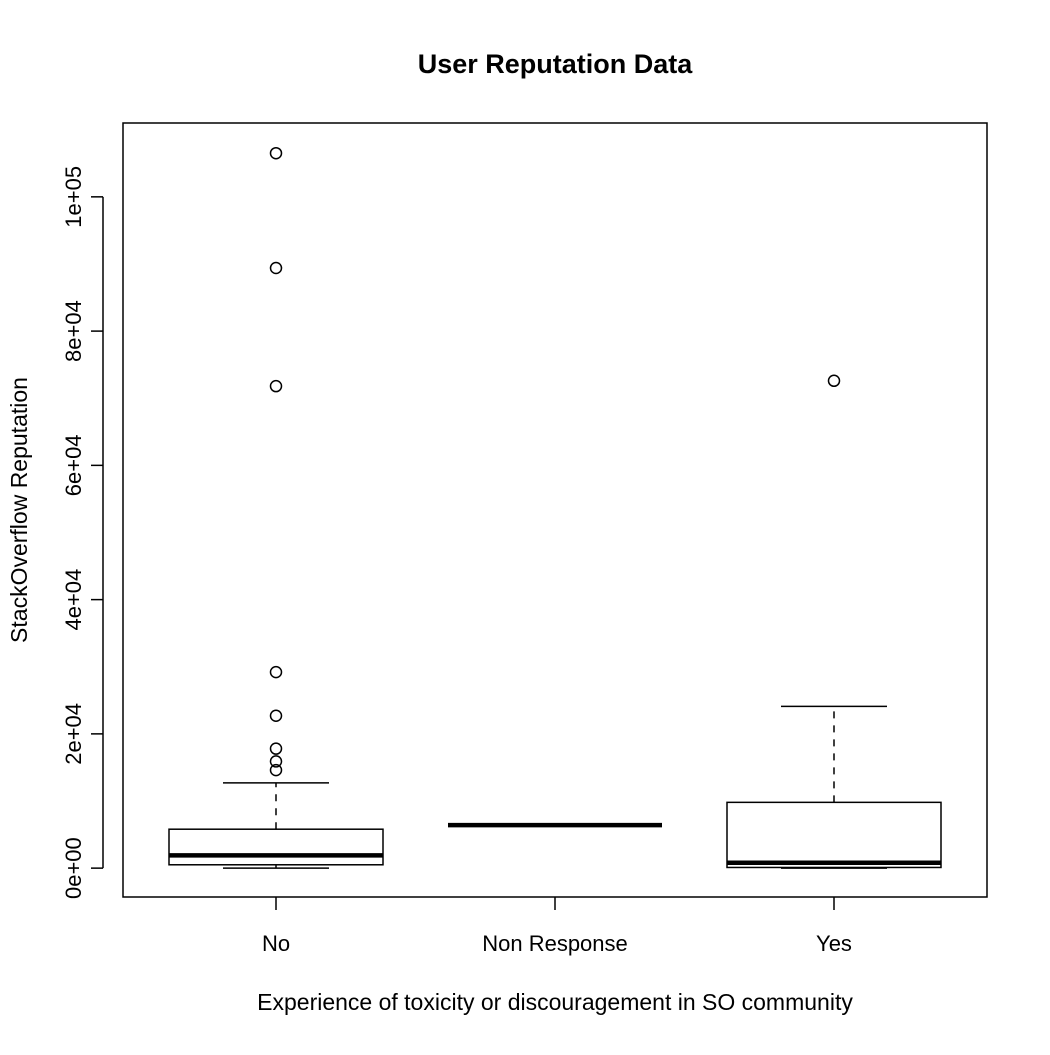  Describe the element at coordinates (73, 465) in the screenshot. I see `y-tick-label: 6e+04` at that location.